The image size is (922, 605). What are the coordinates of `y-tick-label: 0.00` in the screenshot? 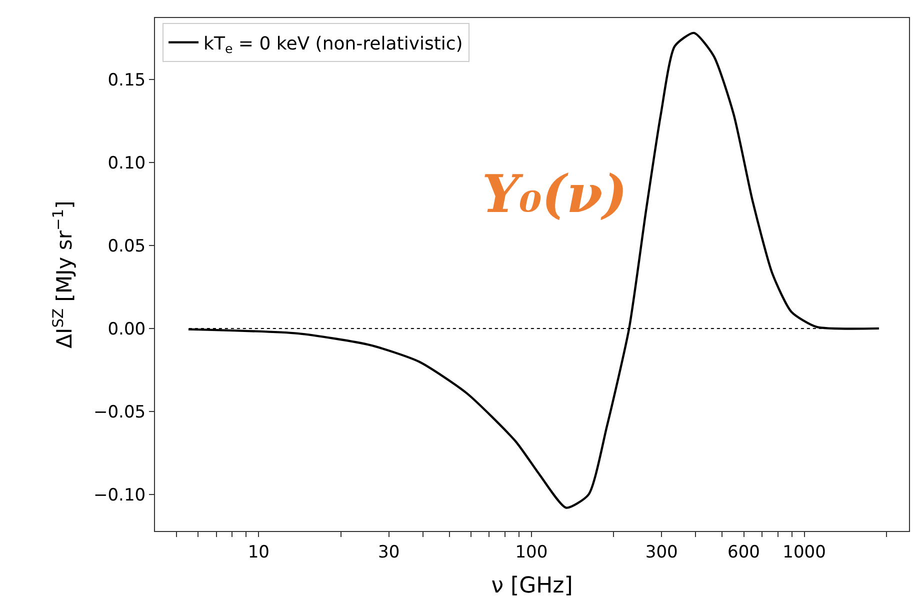 It's located at (127, 329).